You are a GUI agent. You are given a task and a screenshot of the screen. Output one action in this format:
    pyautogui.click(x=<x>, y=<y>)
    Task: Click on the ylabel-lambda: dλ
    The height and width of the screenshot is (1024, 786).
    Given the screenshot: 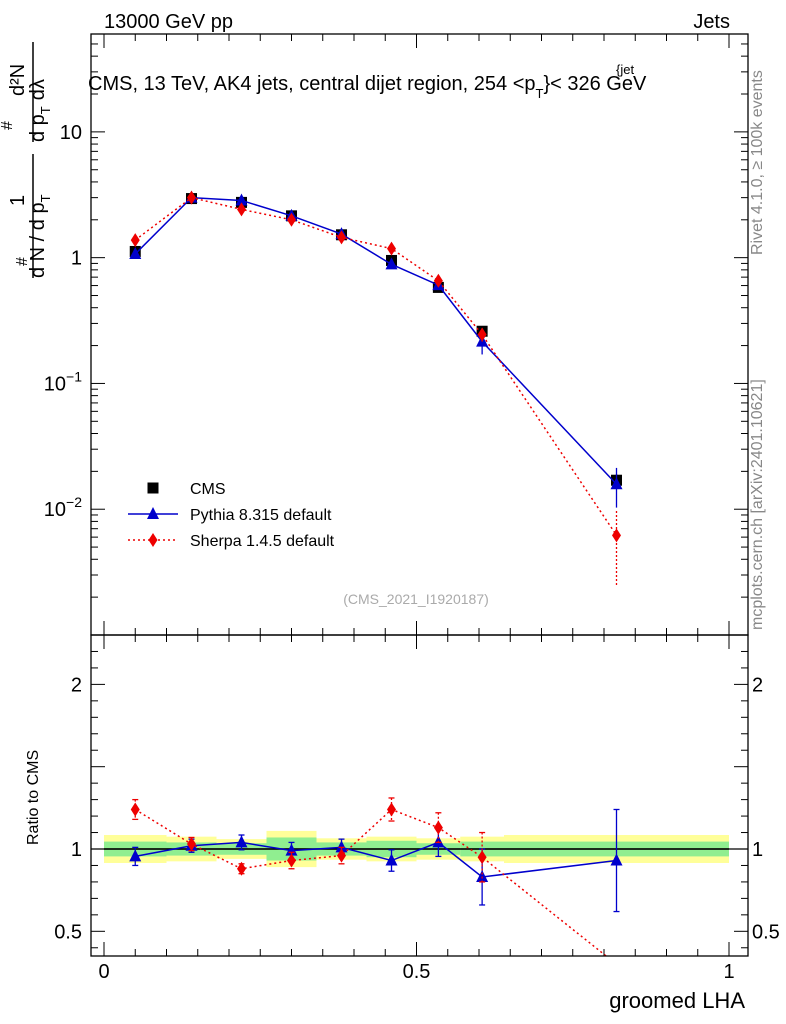 What is the action you would take?
    pyautogui.click(x=38, y=89)
    